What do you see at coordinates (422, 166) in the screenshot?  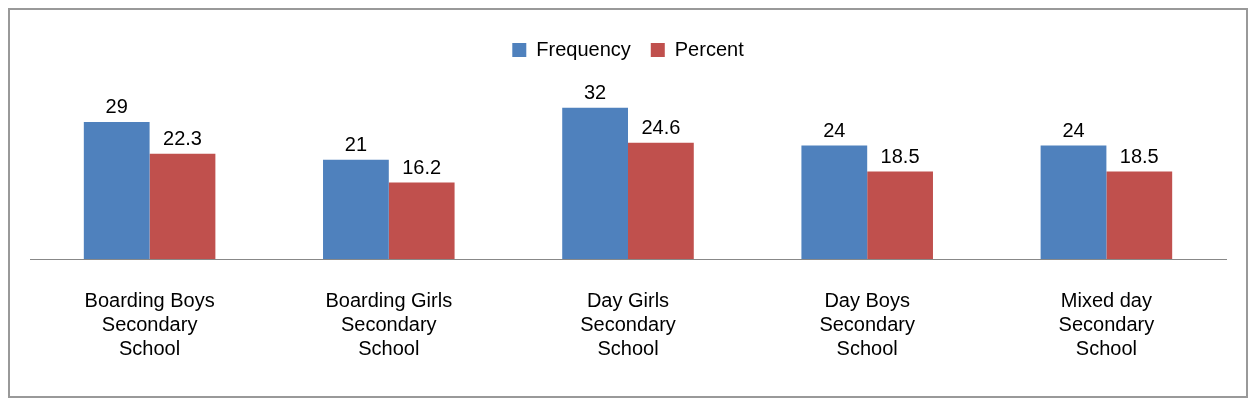 I see `data-label: 16.2` at bounding box center [422, 166].